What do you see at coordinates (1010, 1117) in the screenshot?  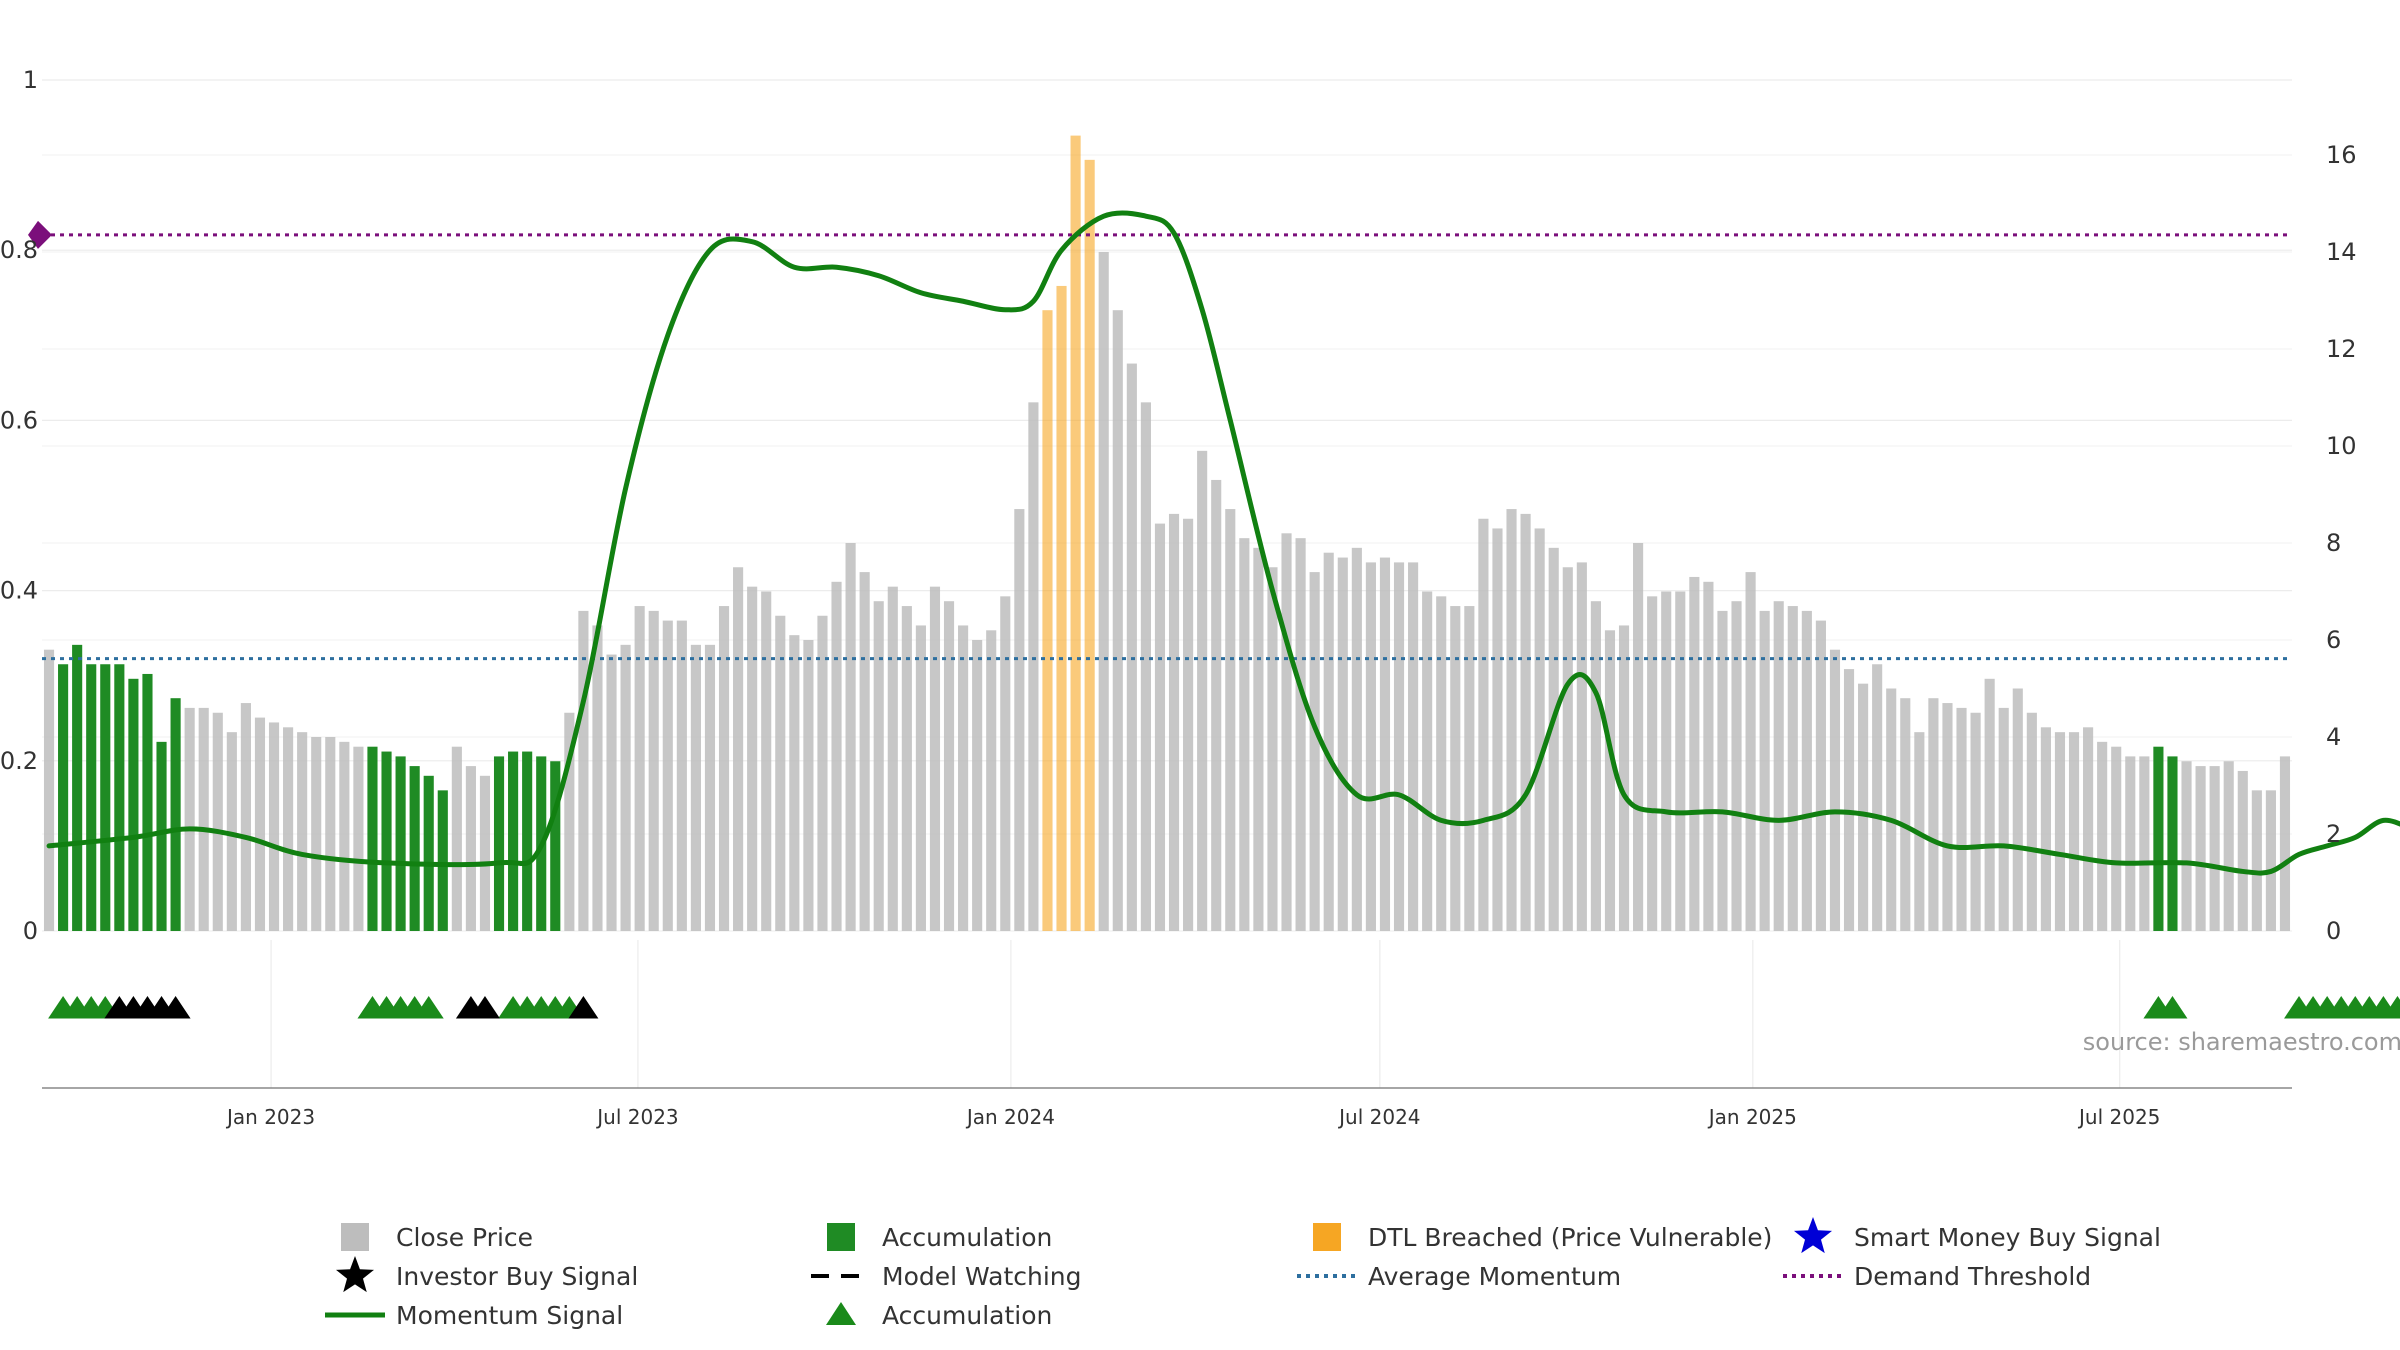 I see `x-tick-label: Jan 2024` at bounding box center [1010, 1117].